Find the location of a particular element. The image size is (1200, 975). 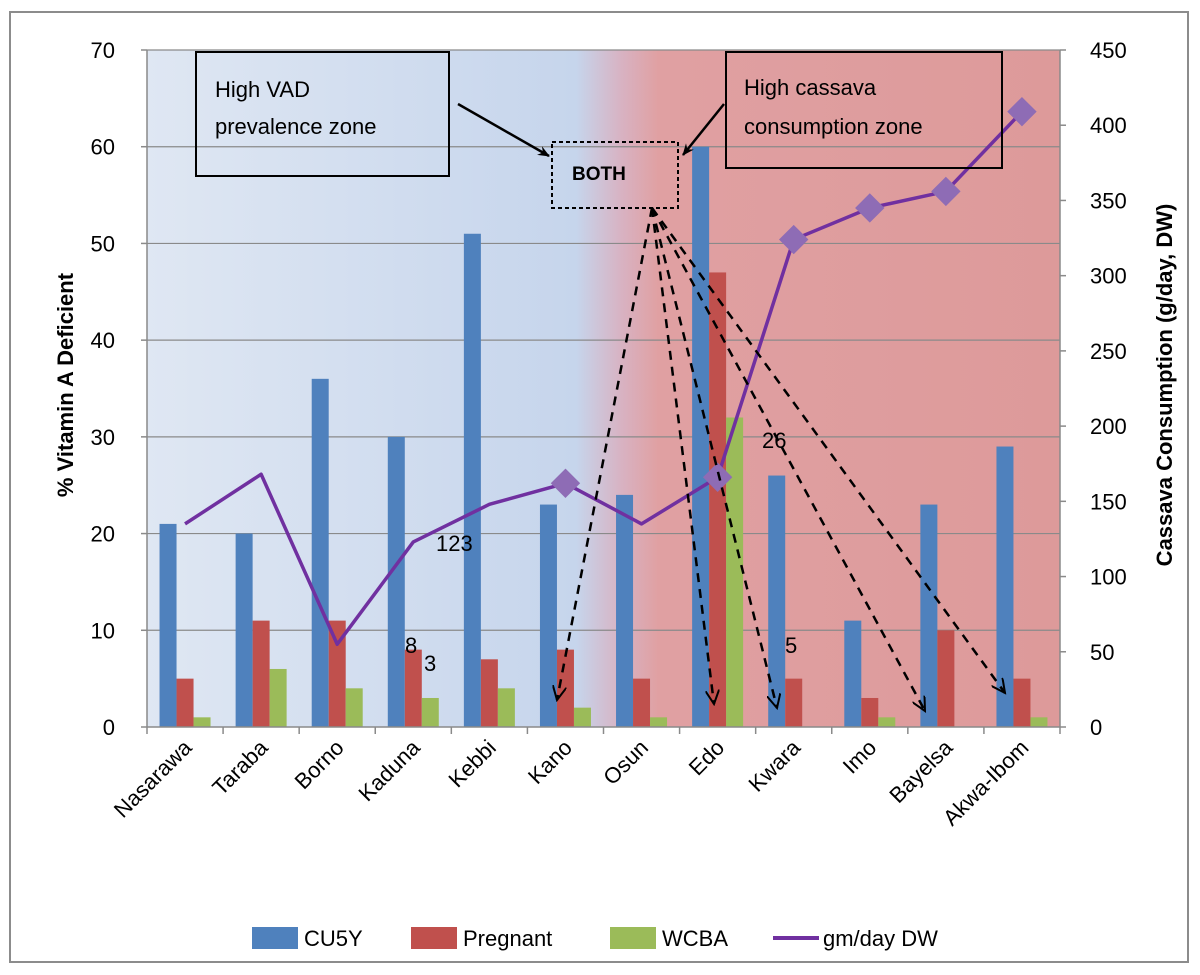

bar-cu5y-akwa-ibom is located at coordinates (1005, 586).